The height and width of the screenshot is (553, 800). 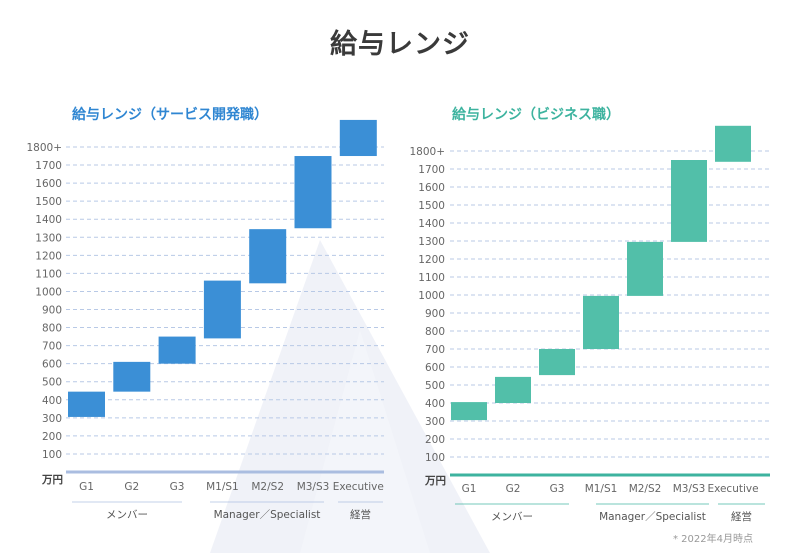 I want to click on page-title: 給与レンジ, so click(x=400, y=44).